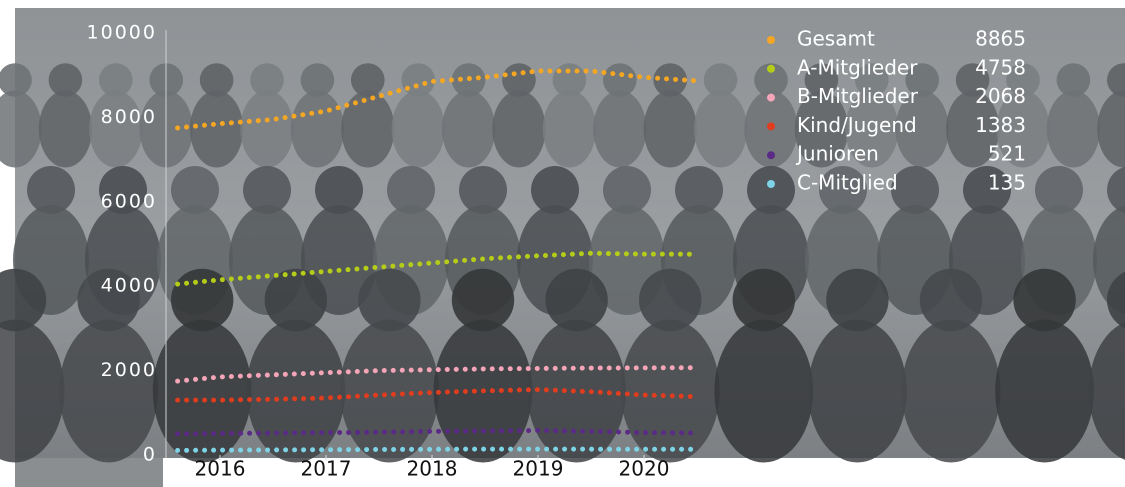 This screenshot has width=1125, height=487. What do you see at coordinates (836, 39) in the screenshot?
I see `legend-label: Gesamt` at bounding box center [836, 39].